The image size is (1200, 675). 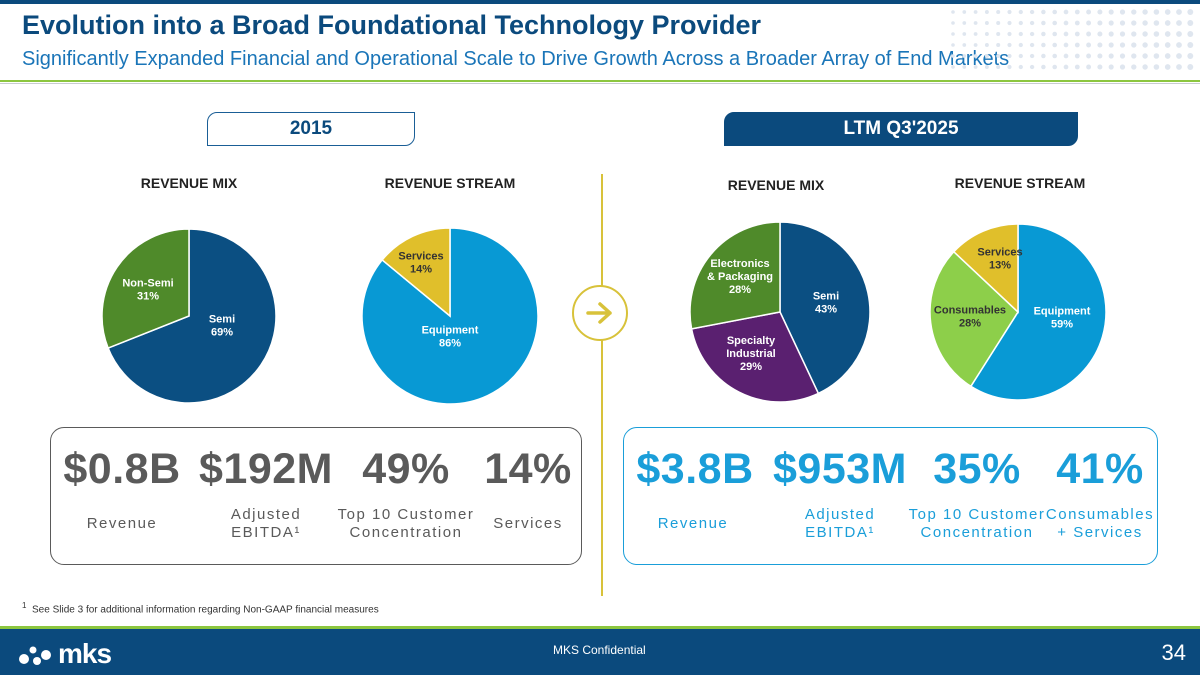 What do you see at coordinates (600, 83) in the screenshot?
I see `header-rule-gray` at bounding box center [600, 83].